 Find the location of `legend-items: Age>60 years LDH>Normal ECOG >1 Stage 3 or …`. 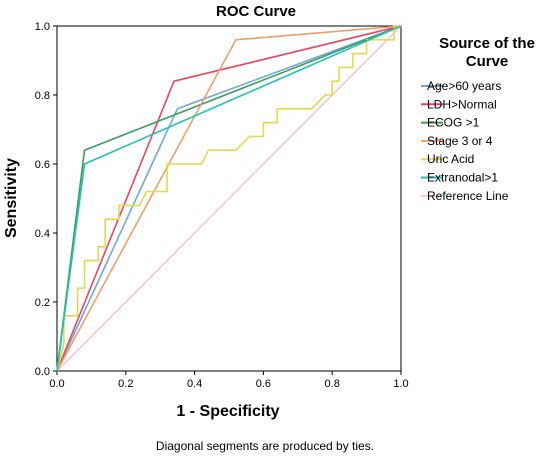

legend-items: Age>60 years LDH>Normal ECOG >1 Stage 3 or … is located at coordinates (465, 141).